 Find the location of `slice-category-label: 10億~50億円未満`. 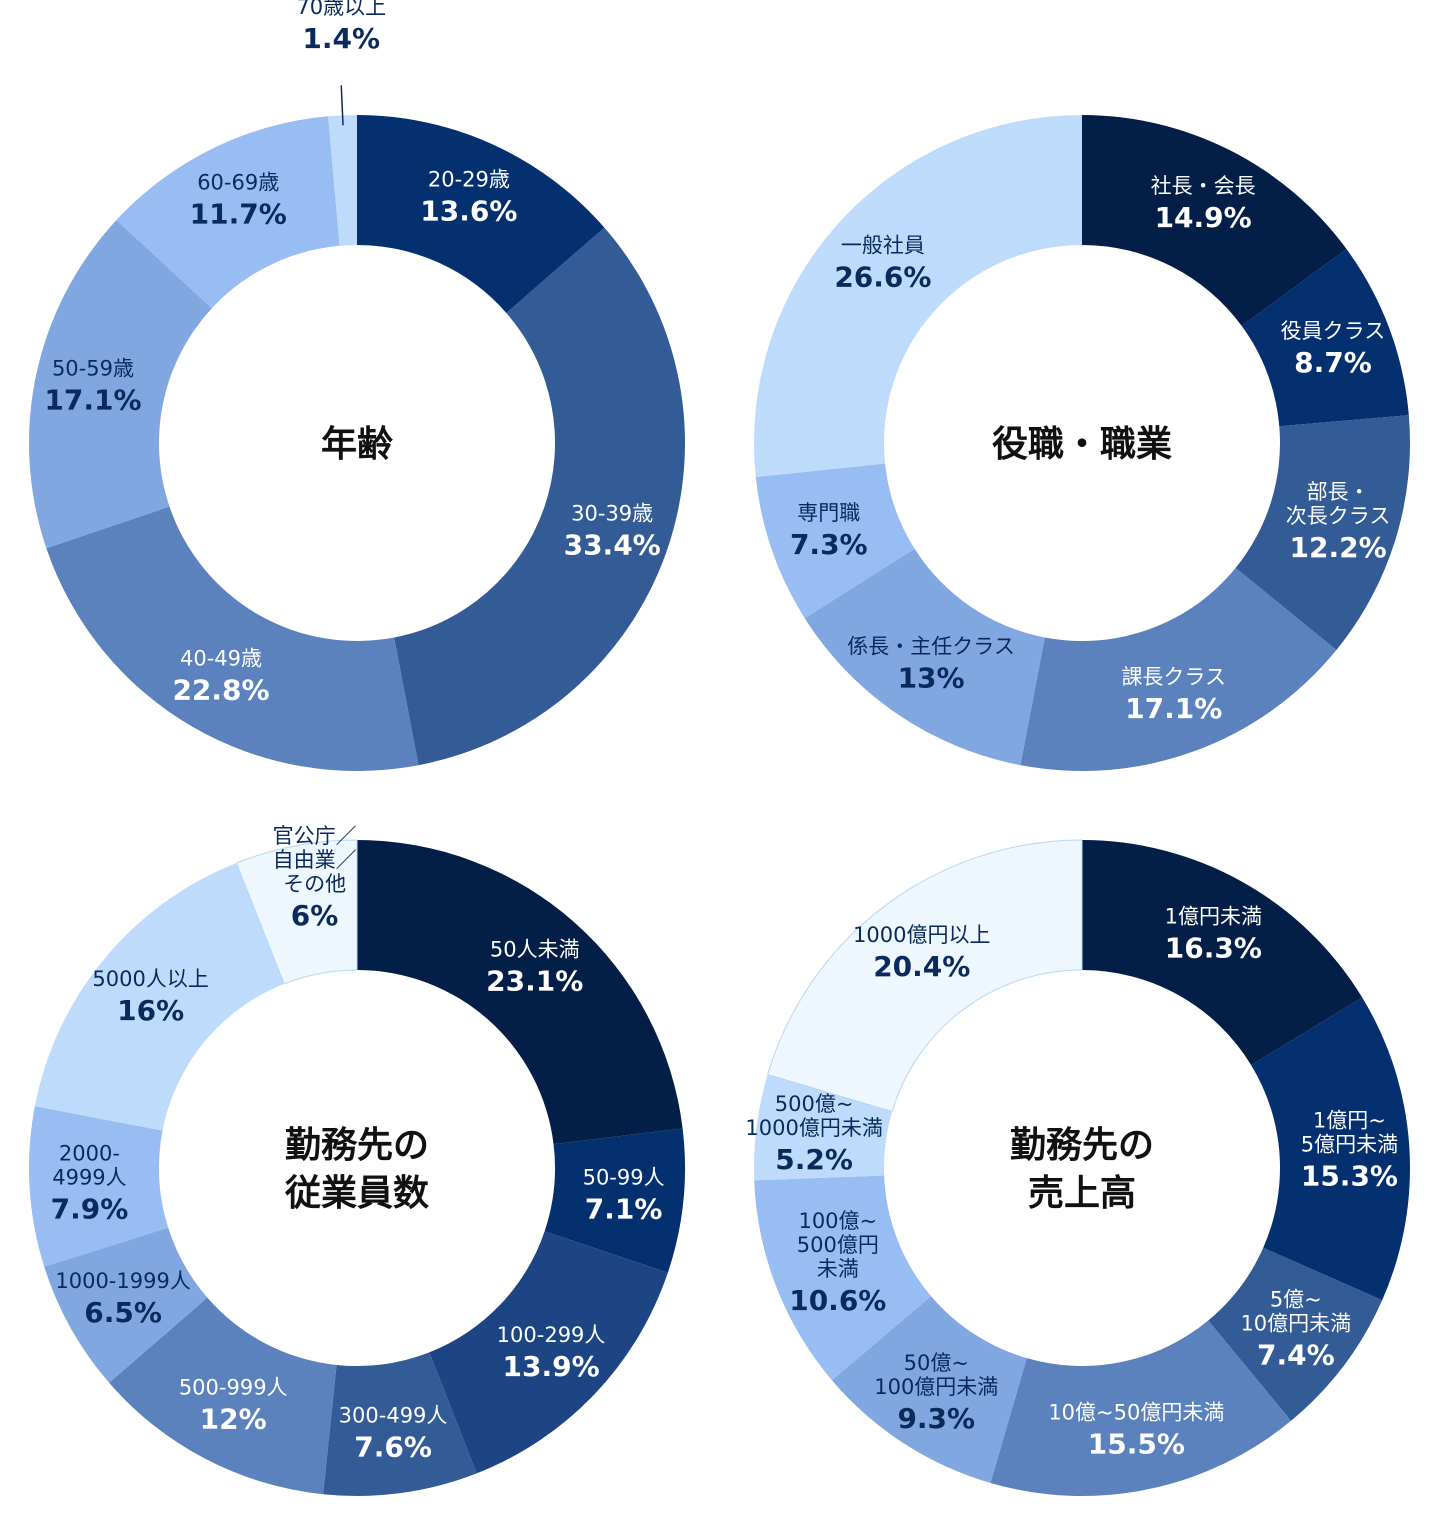

slice-category-label: 10億~50億円未満 is located at coordinates (1136, 1412).